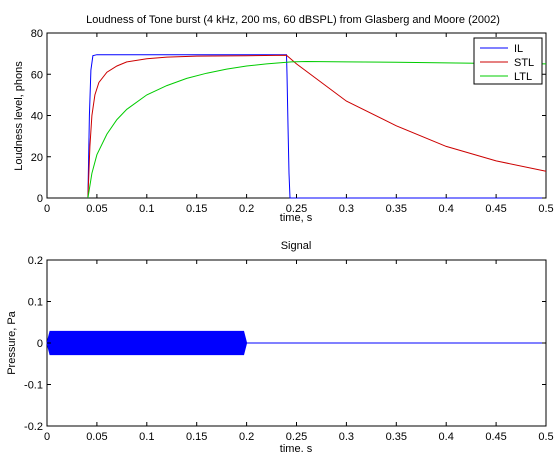  Describe the element at coordinates (40, 199) in the screenshot. I see `loudness-y-tick-label: 0` at that location.